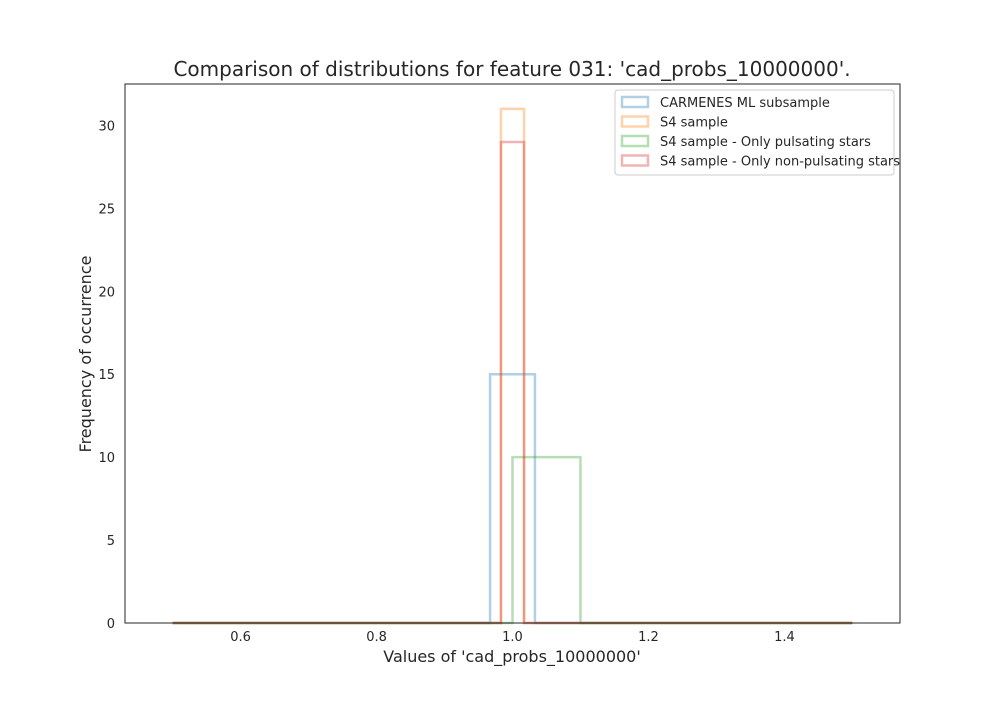 The image size is (1000, 704). I want to click on y-tick-label: 15, so click(106, 375).